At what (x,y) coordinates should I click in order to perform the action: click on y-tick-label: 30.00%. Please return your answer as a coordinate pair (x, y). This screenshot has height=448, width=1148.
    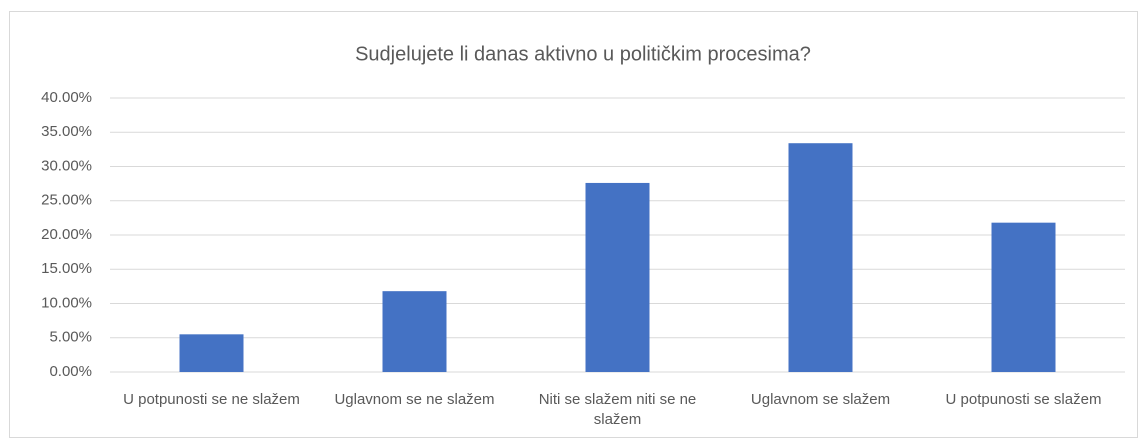
    Looking at the image, I should click on (66, 165).